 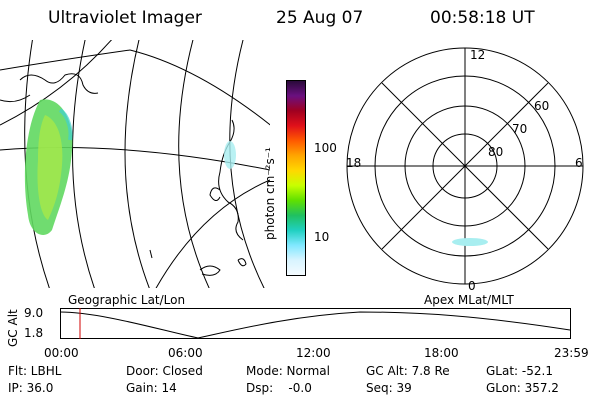 I want to click on orbit-ytick-high: 9.0, so click(x=34, y=313).